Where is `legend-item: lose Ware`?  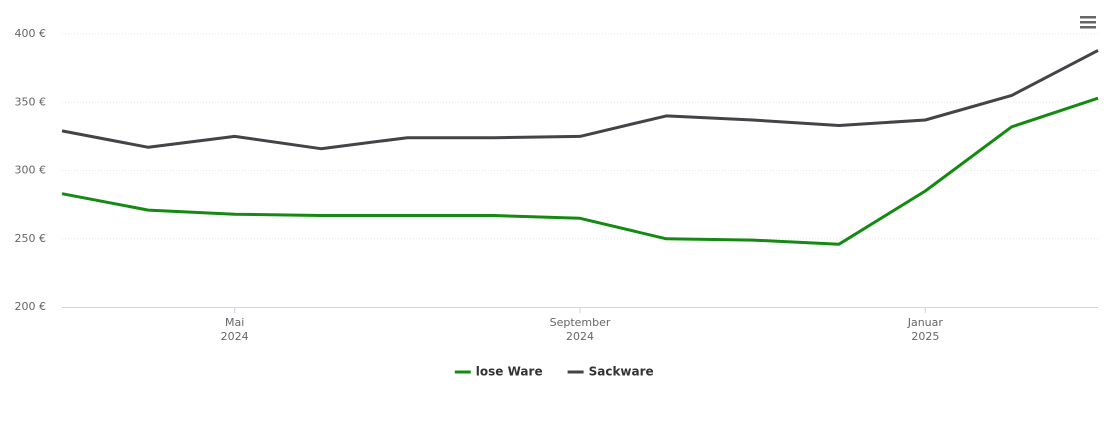
legend-item: lose Ware is located at coordinates (498, 372).